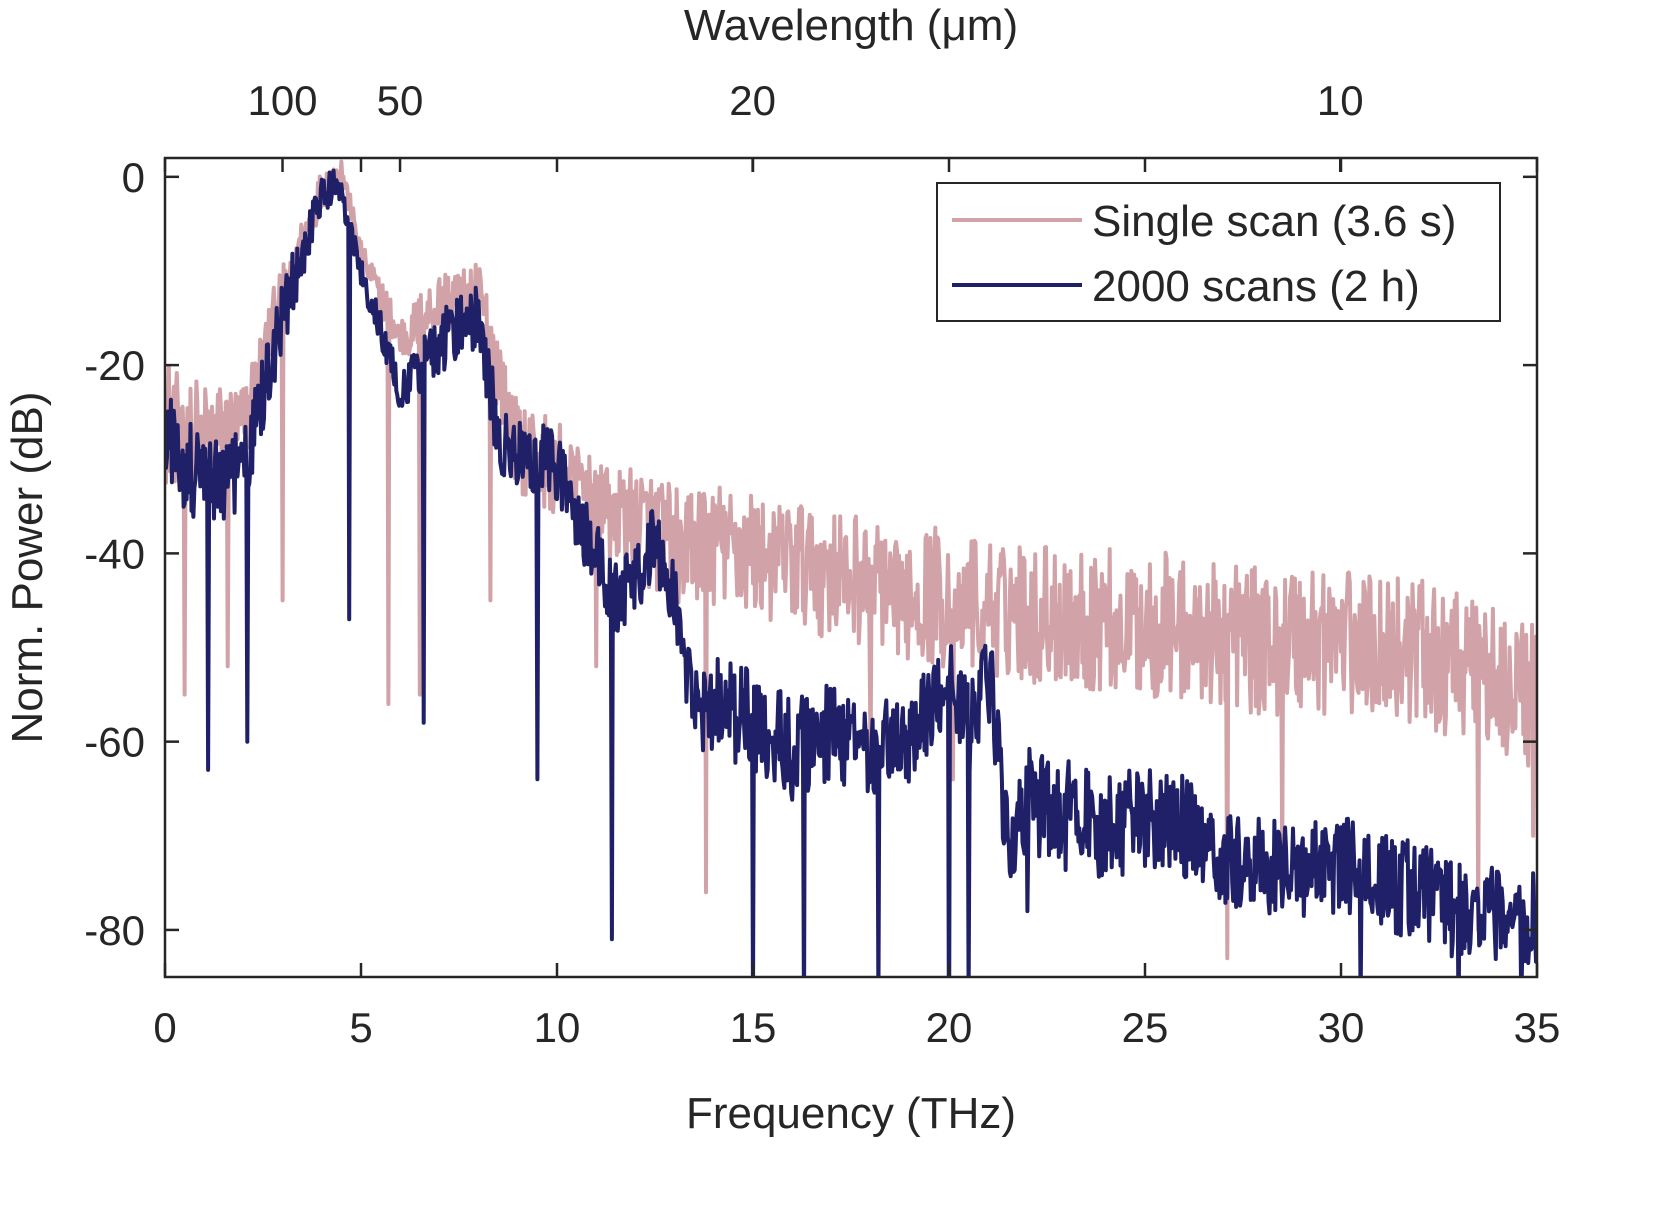  Describe the element at coordinates (753, 1027) in the screenshot. I see `x-tick-label: 15` at that location.